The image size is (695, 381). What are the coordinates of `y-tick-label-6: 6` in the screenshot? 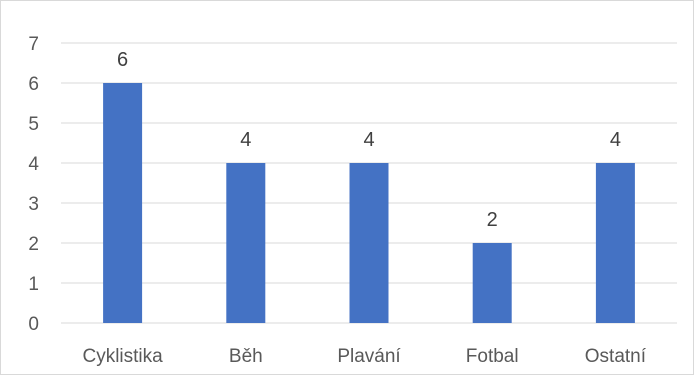 It's located at (33, 84).